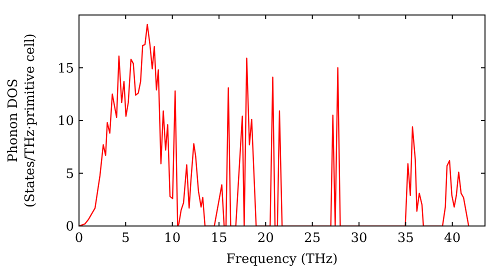  Describe the element at coordinates (282, 259) in the screenshot. I see `x-axis-title: Frequency (THz)` at that location.